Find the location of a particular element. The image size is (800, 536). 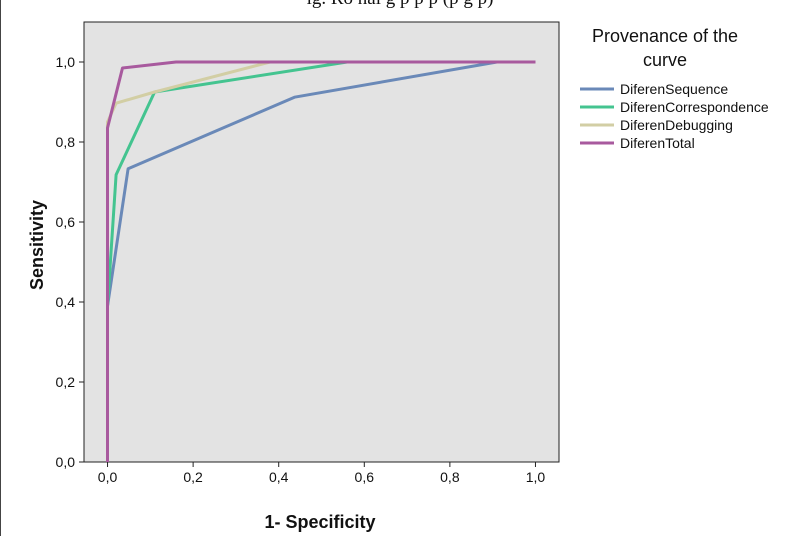

x-tick-label: 0,8 is located at coordinates (450, 477).